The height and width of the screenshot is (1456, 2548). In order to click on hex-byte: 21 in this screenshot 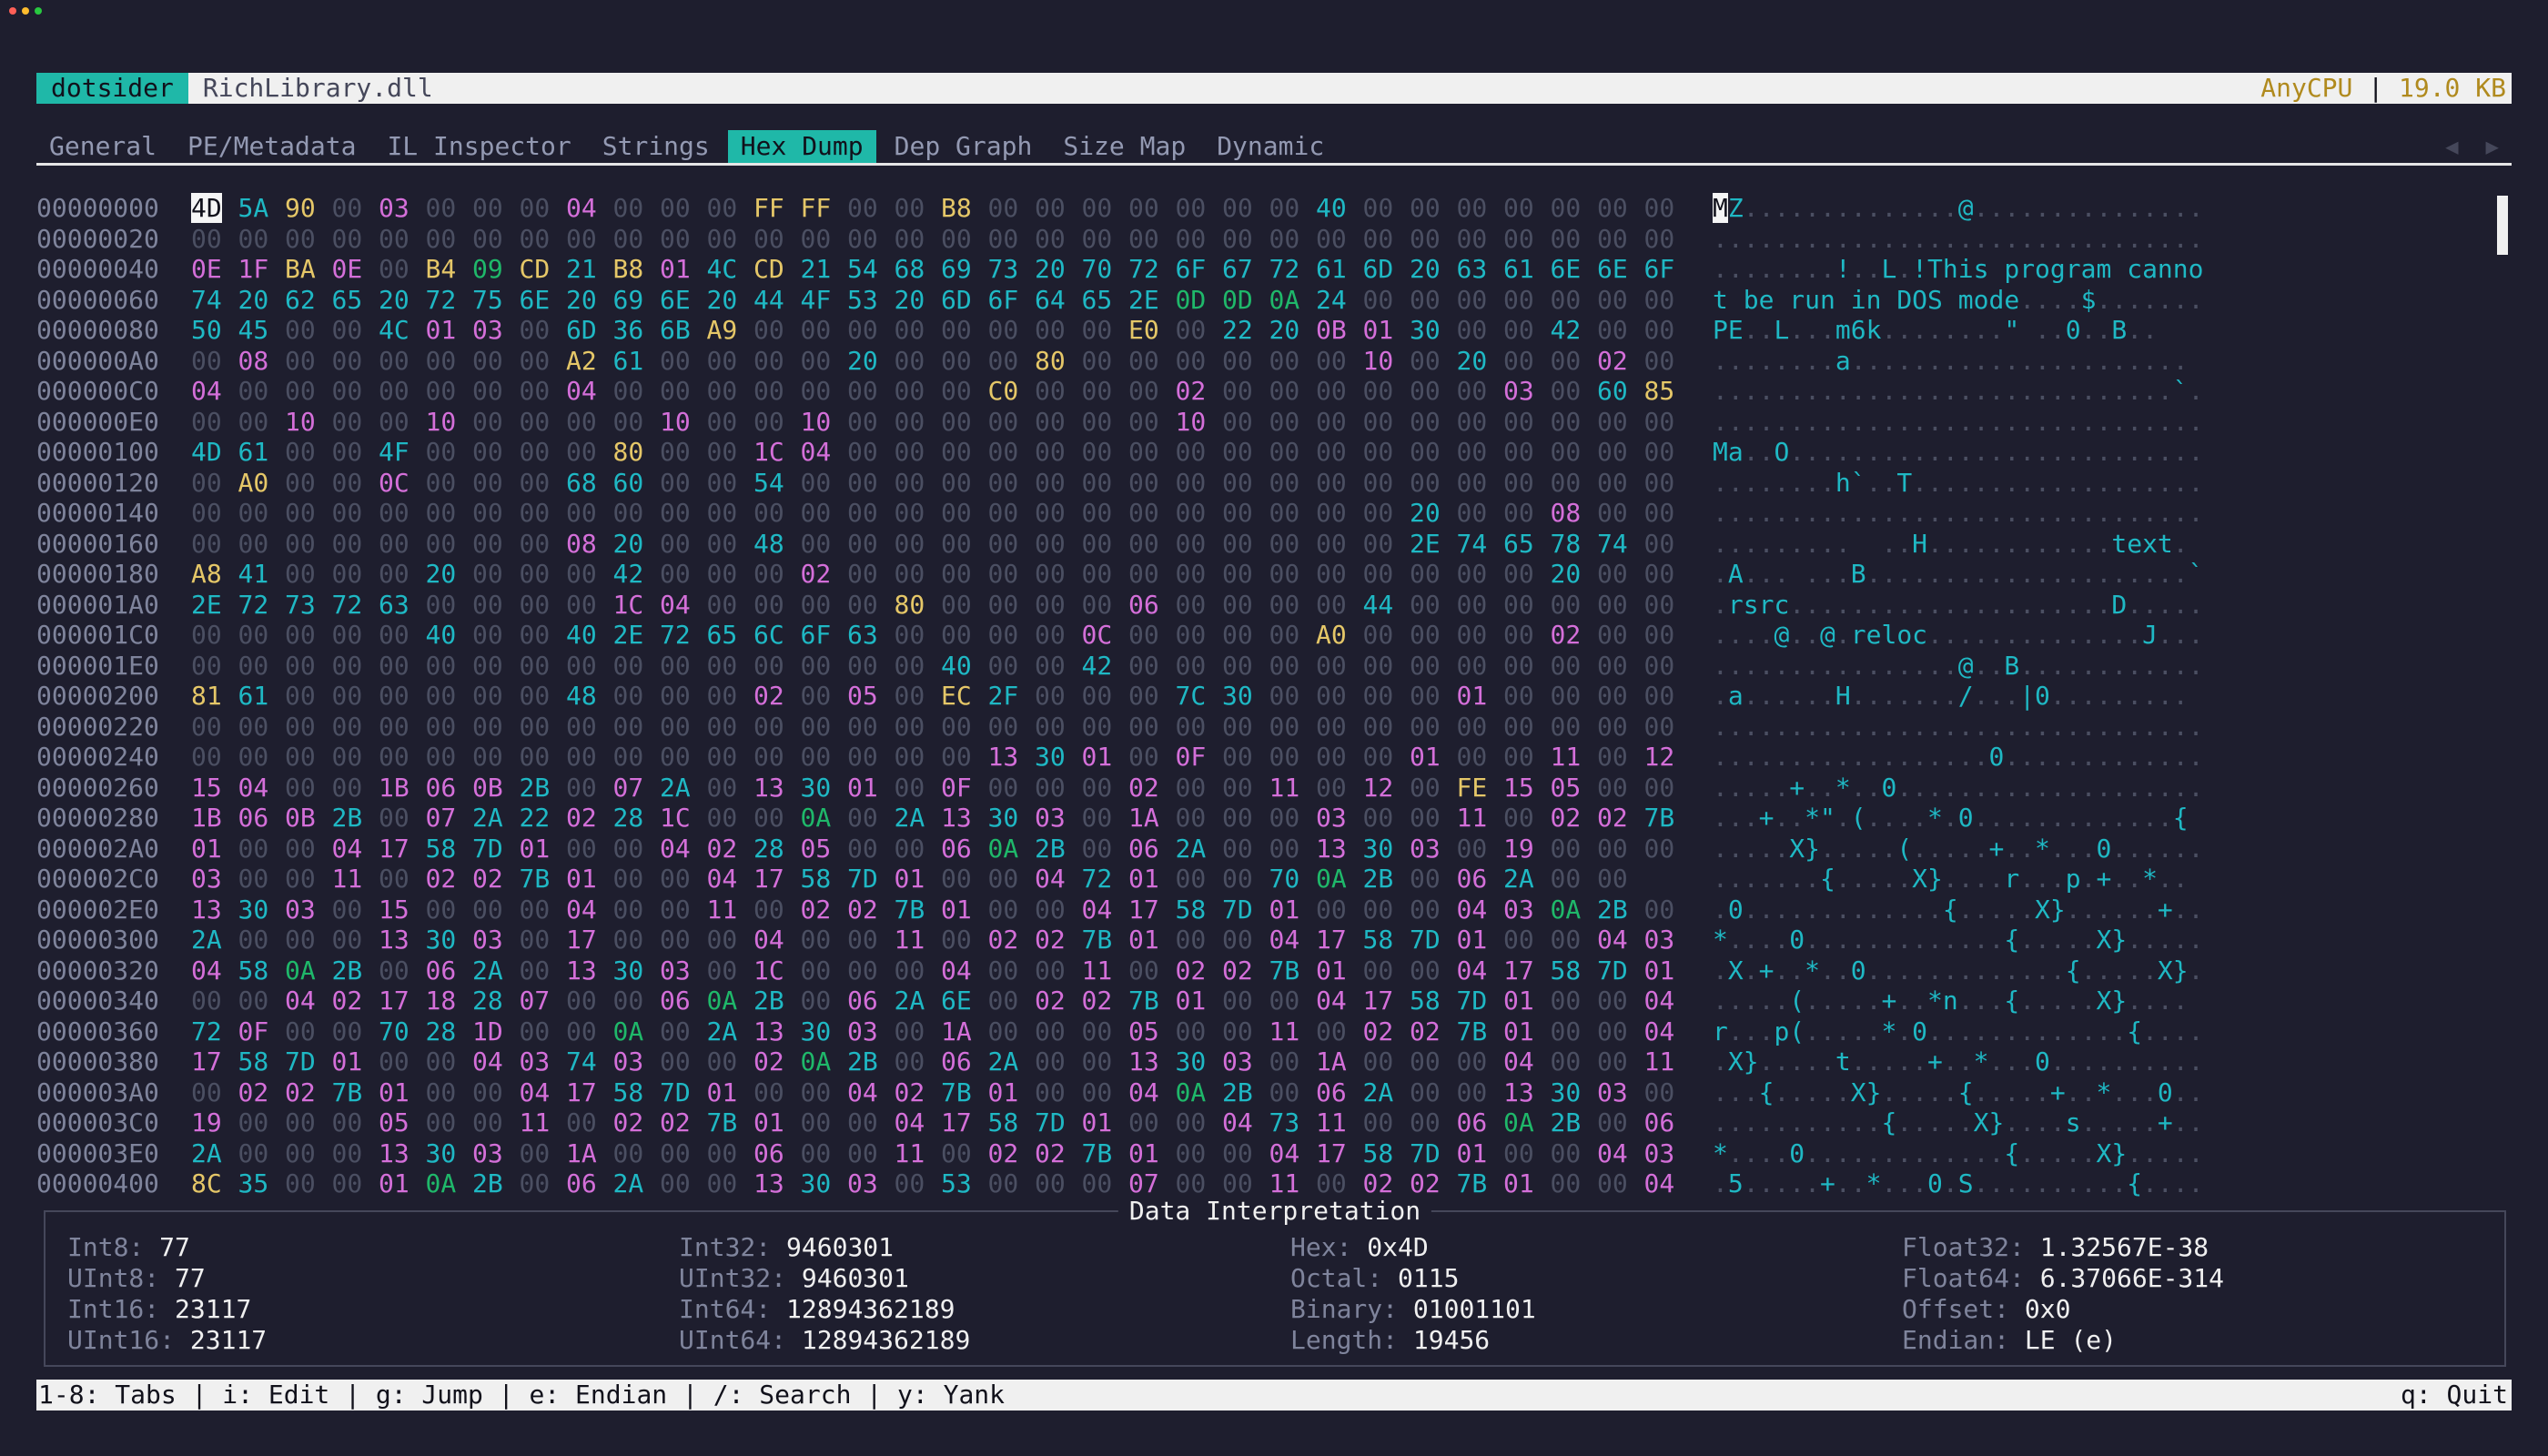, I will do `click(582, 269)`.